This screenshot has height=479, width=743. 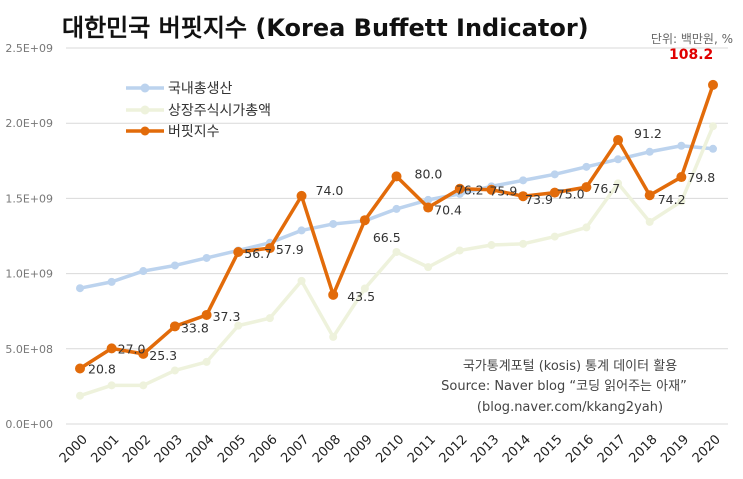 What do you see at coordinates (549, 449) in the screenshot?
I see `x-tick-label: 2015` at bounding box center [549, 449].